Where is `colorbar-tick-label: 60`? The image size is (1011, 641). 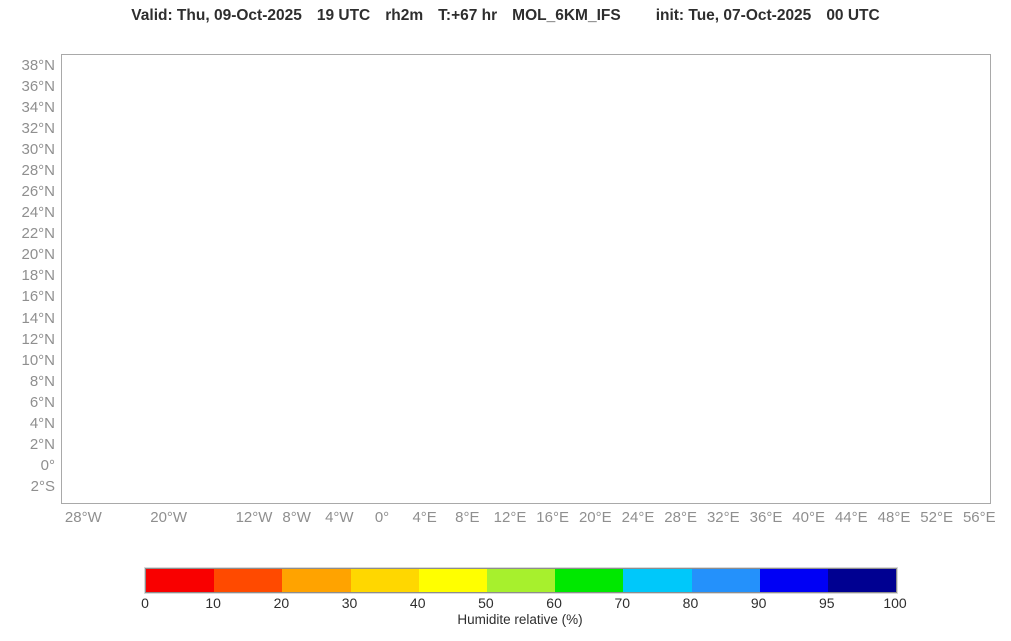
colorbar-tick-label: 60 is located at coordinates (554, 603).